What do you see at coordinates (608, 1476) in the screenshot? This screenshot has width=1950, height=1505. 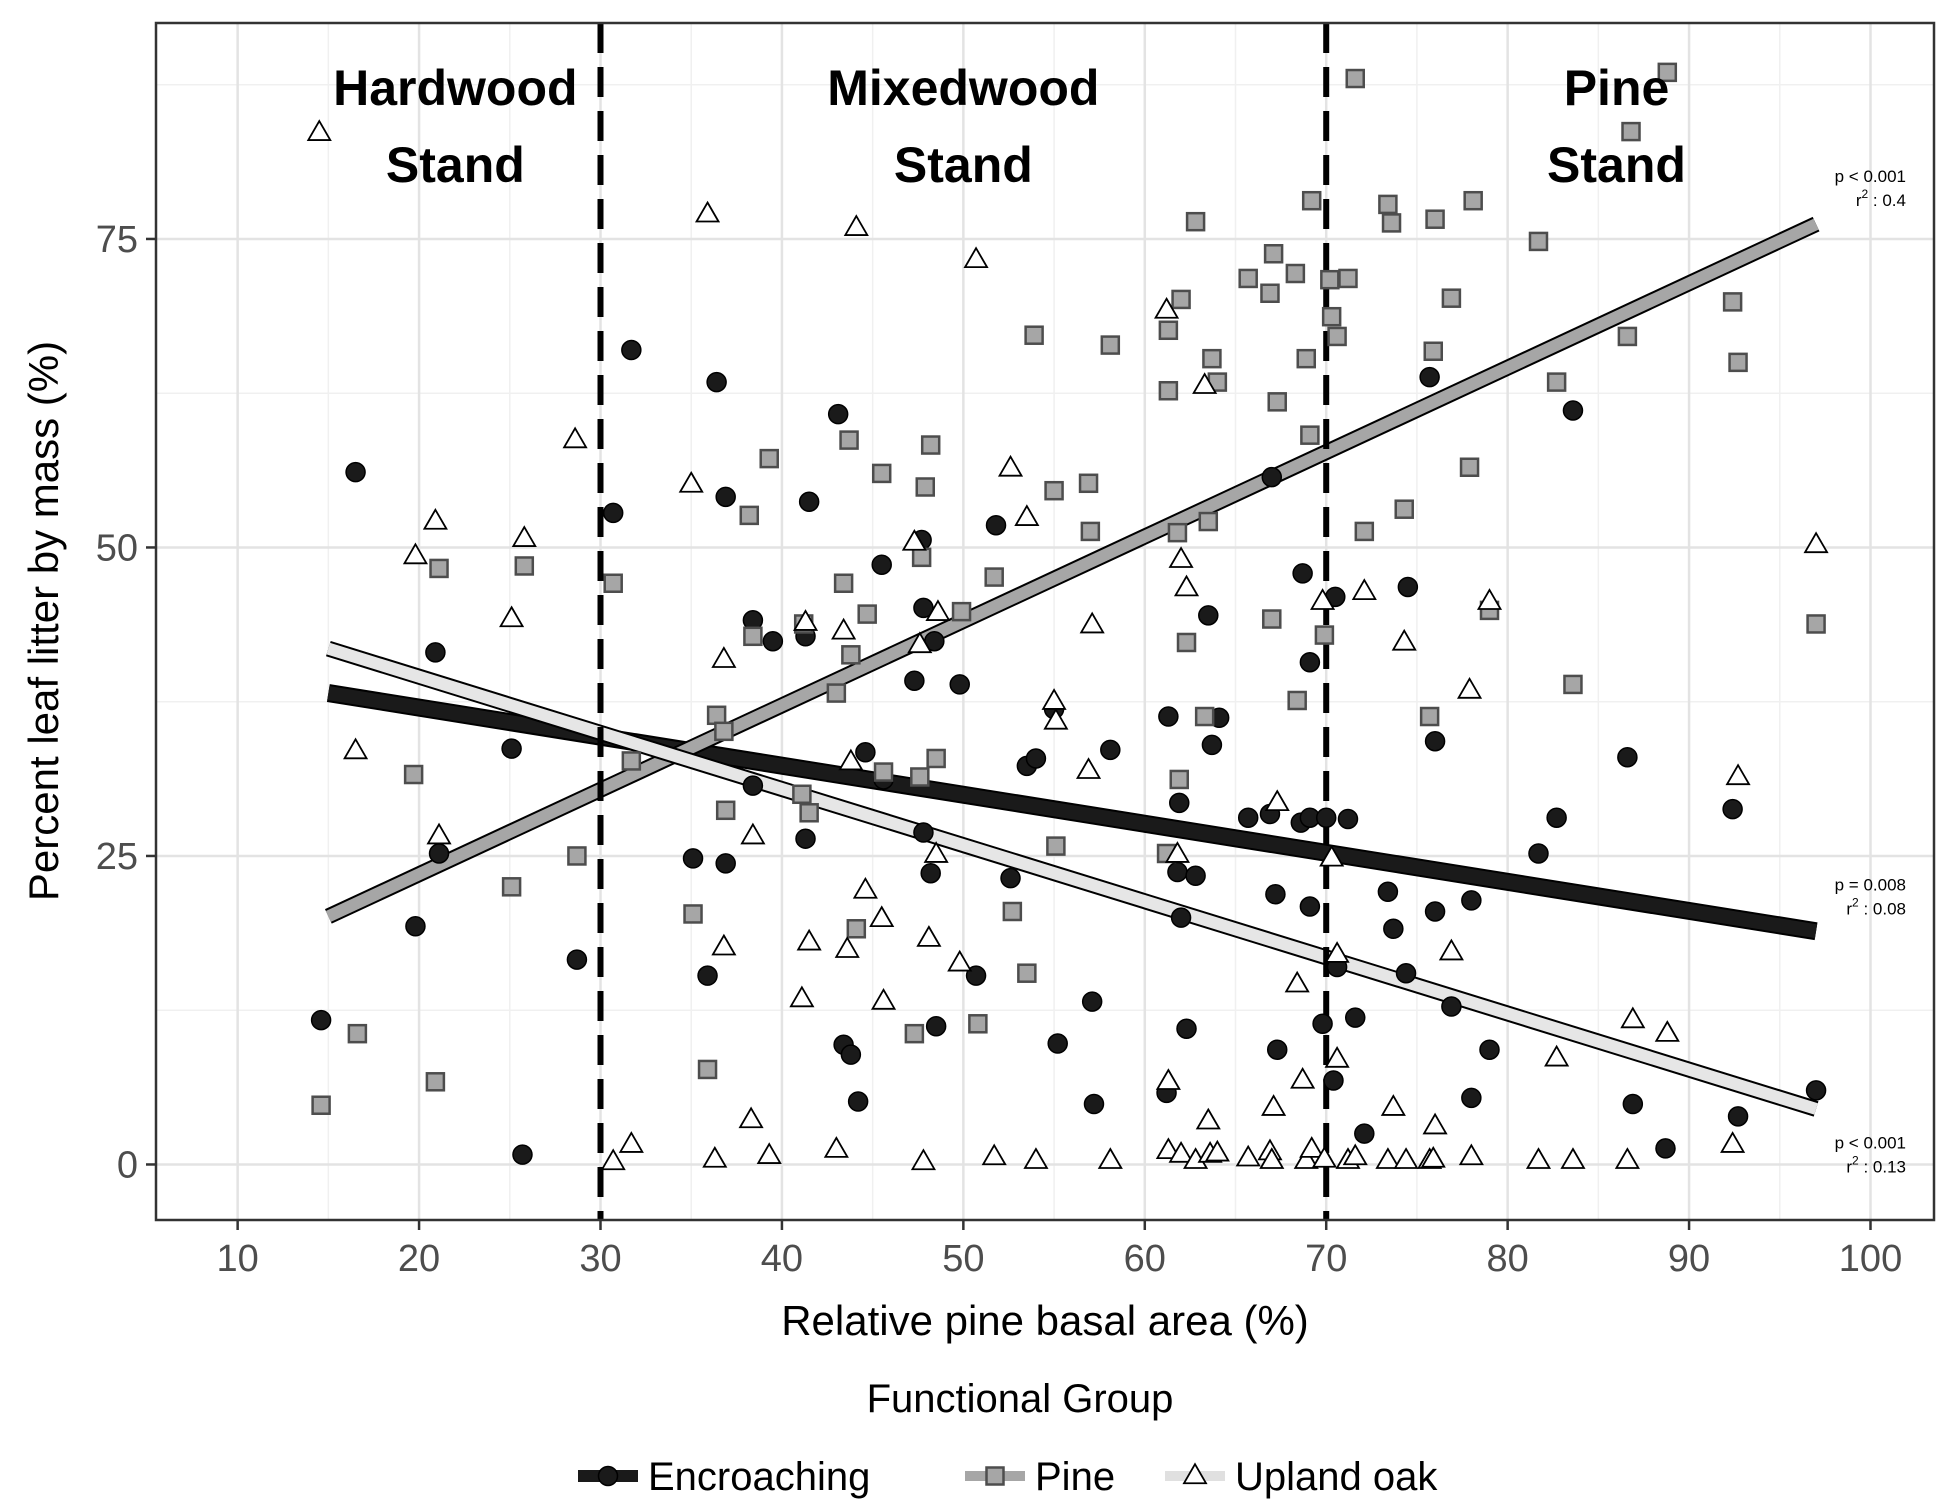 I see `legend-key-marker-encroaching` at bounding box center [608, 1476].